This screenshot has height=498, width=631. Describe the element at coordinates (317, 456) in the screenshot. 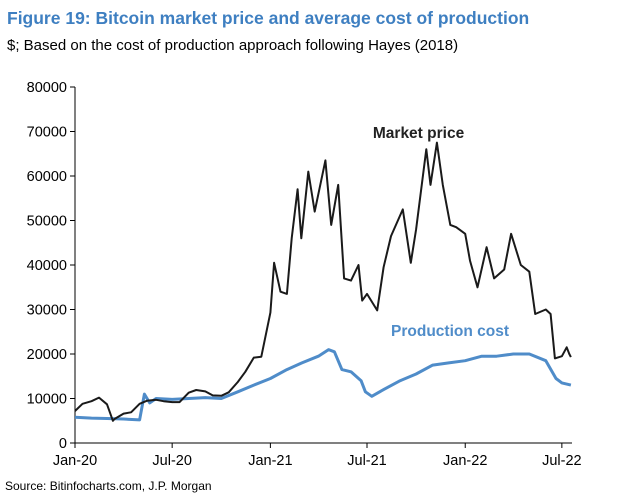

I see `x-axis-ticks: Jan-20 Jul-20 Jan-21 Jul-21 Jan-22 Jul-22` at that location.